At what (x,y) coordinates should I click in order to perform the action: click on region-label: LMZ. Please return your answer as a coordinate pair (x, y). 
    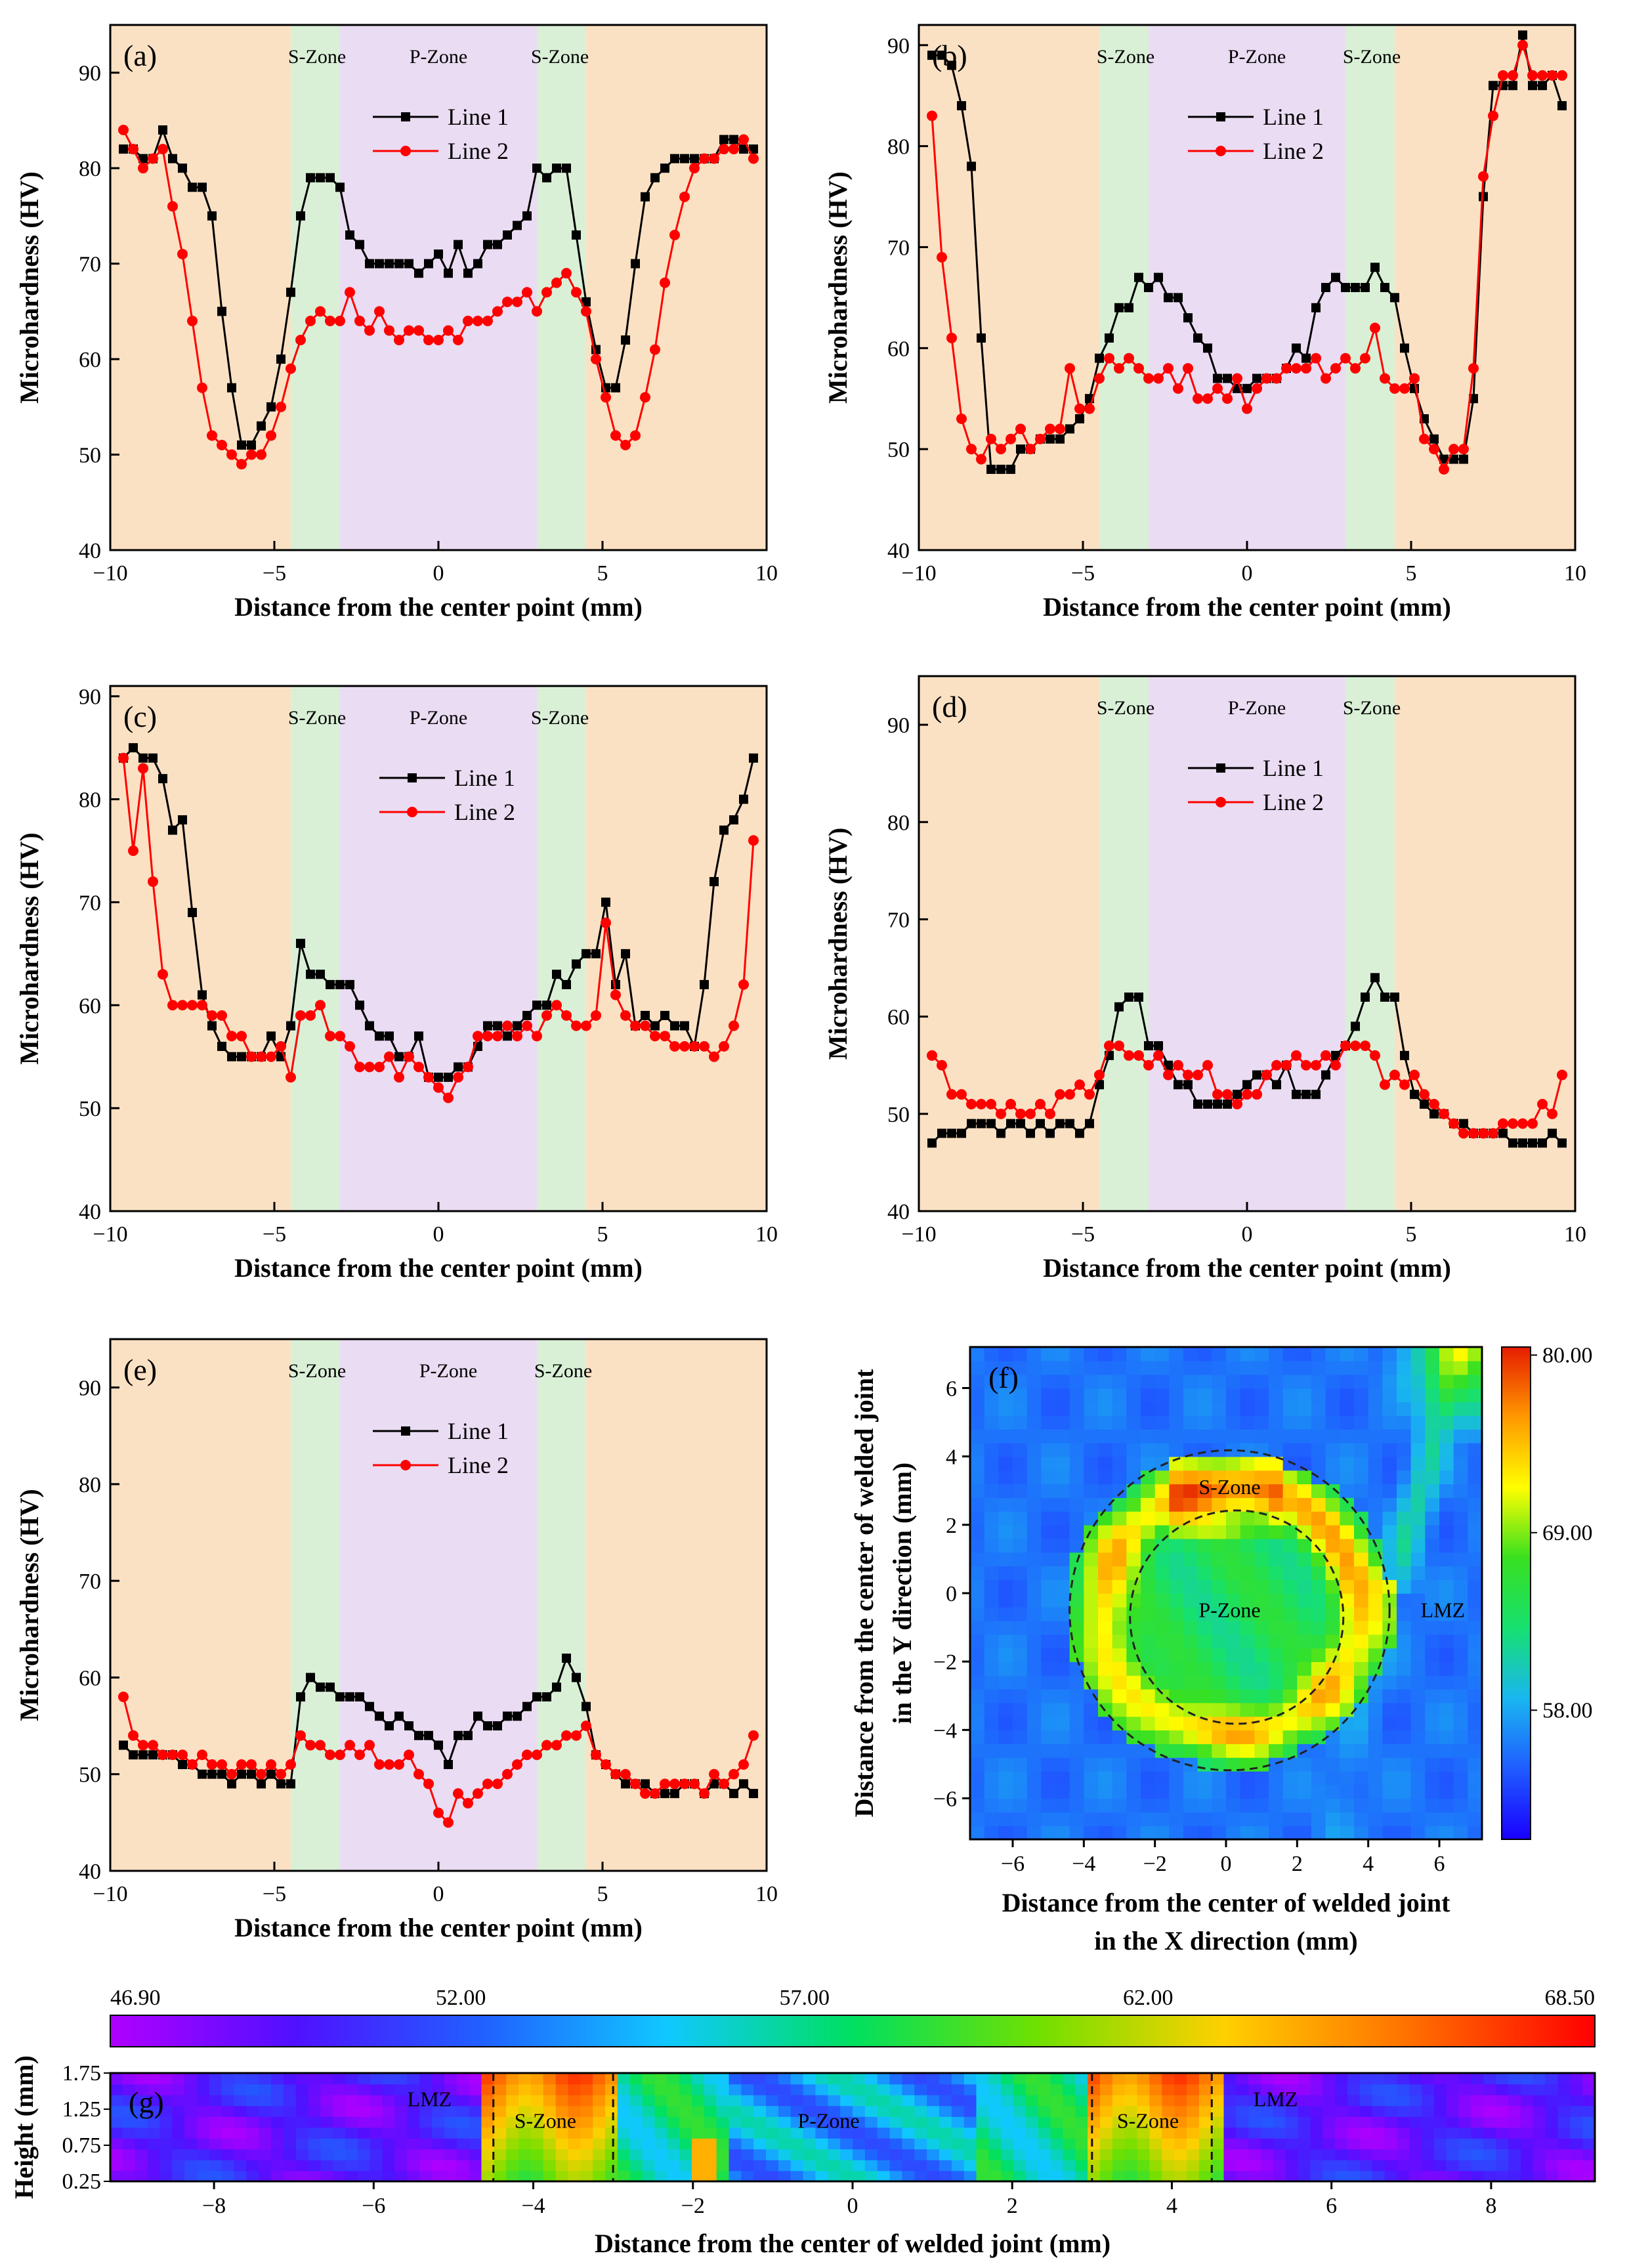
    Looking at the image, I should click on (1276, 2099).